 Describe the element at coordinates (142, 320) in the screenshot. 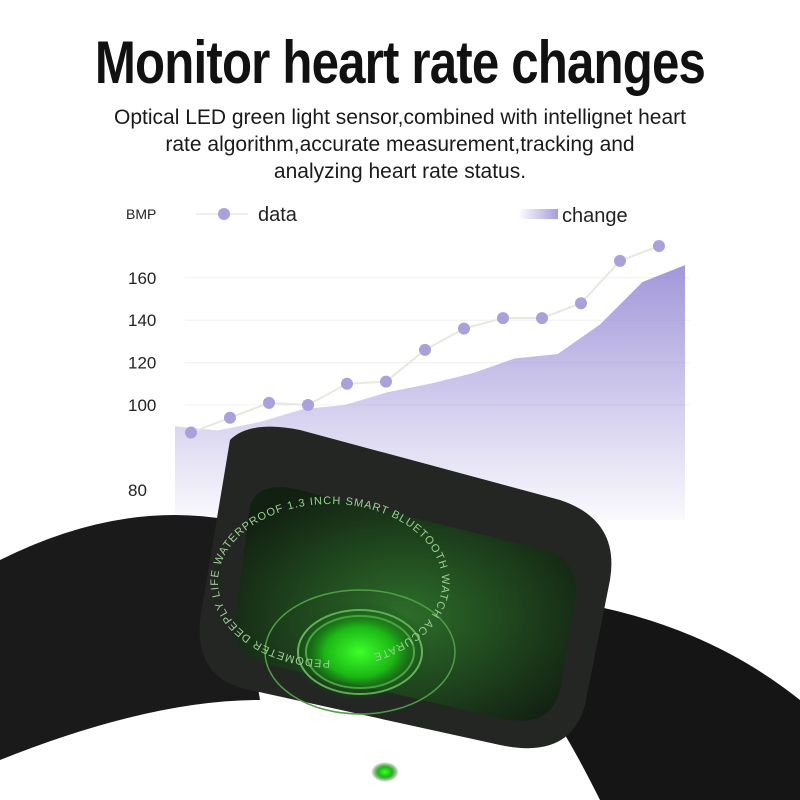

I see `y-tick-label: 140` at that location.